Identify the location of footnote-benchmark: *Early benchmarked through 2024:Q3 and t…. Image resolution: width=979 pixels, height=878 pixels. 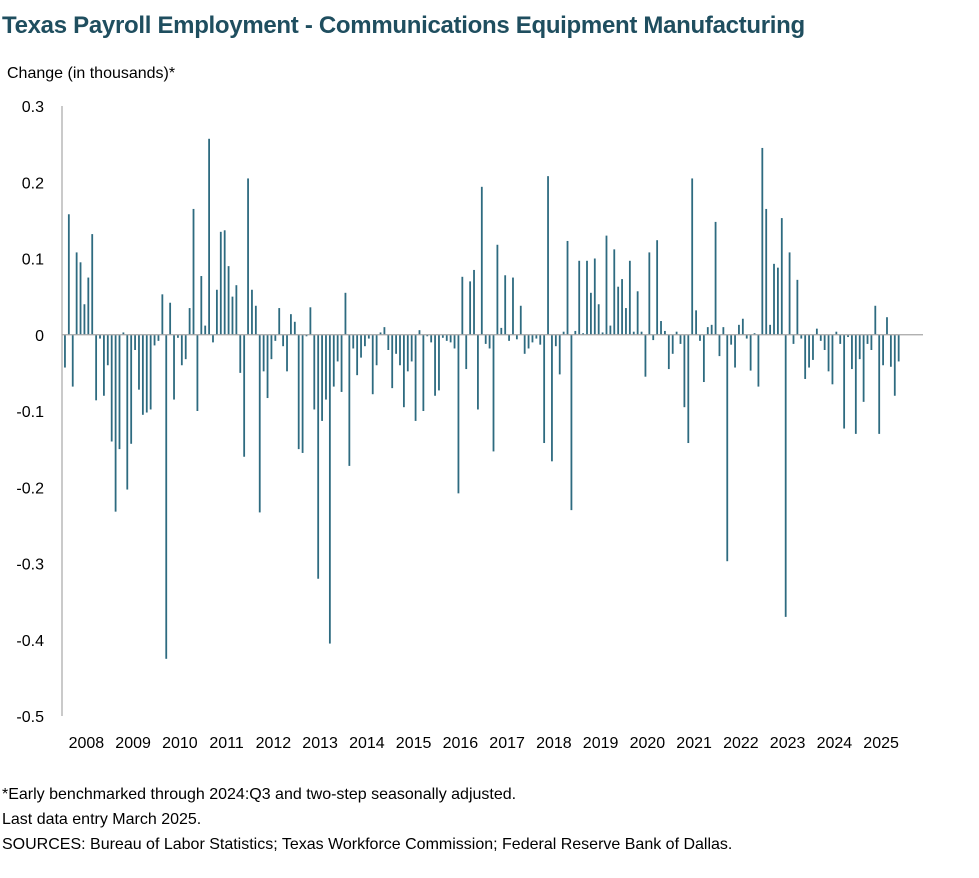
(259, 794).